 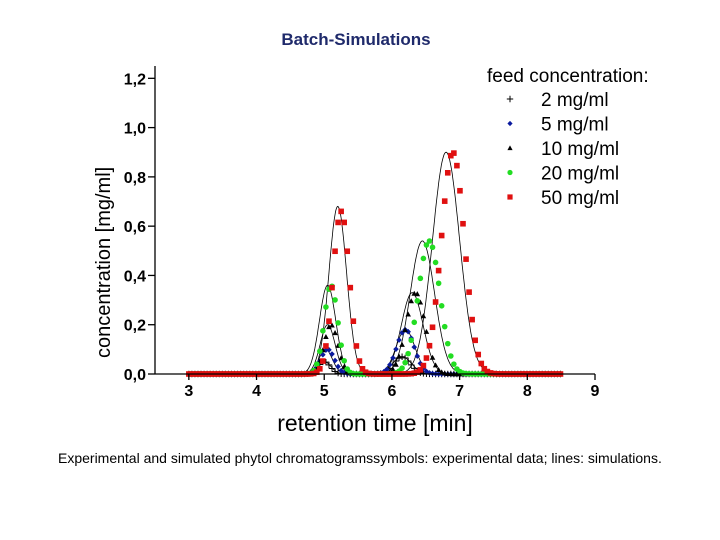 What do you see at coordinates (135, 227) in the screenshot?
I see `y-tick-label: 0,6` at bounding box center [135, 227].